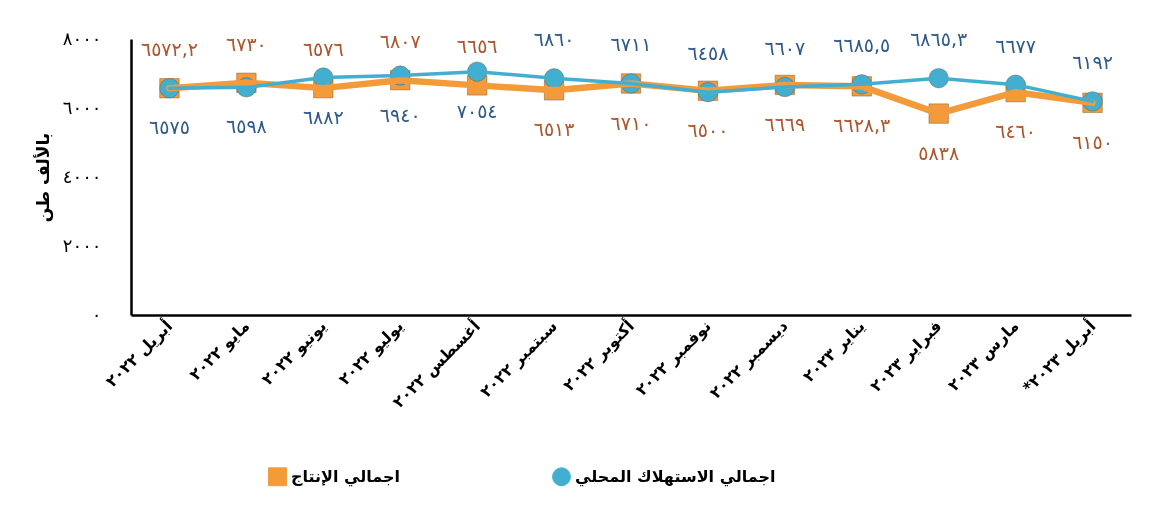 This screenshot has width=1149, height=518. Describe the element at coordinates (554, 129) in the screenshot. I see `data-label: ٦٥١٣` at that location.